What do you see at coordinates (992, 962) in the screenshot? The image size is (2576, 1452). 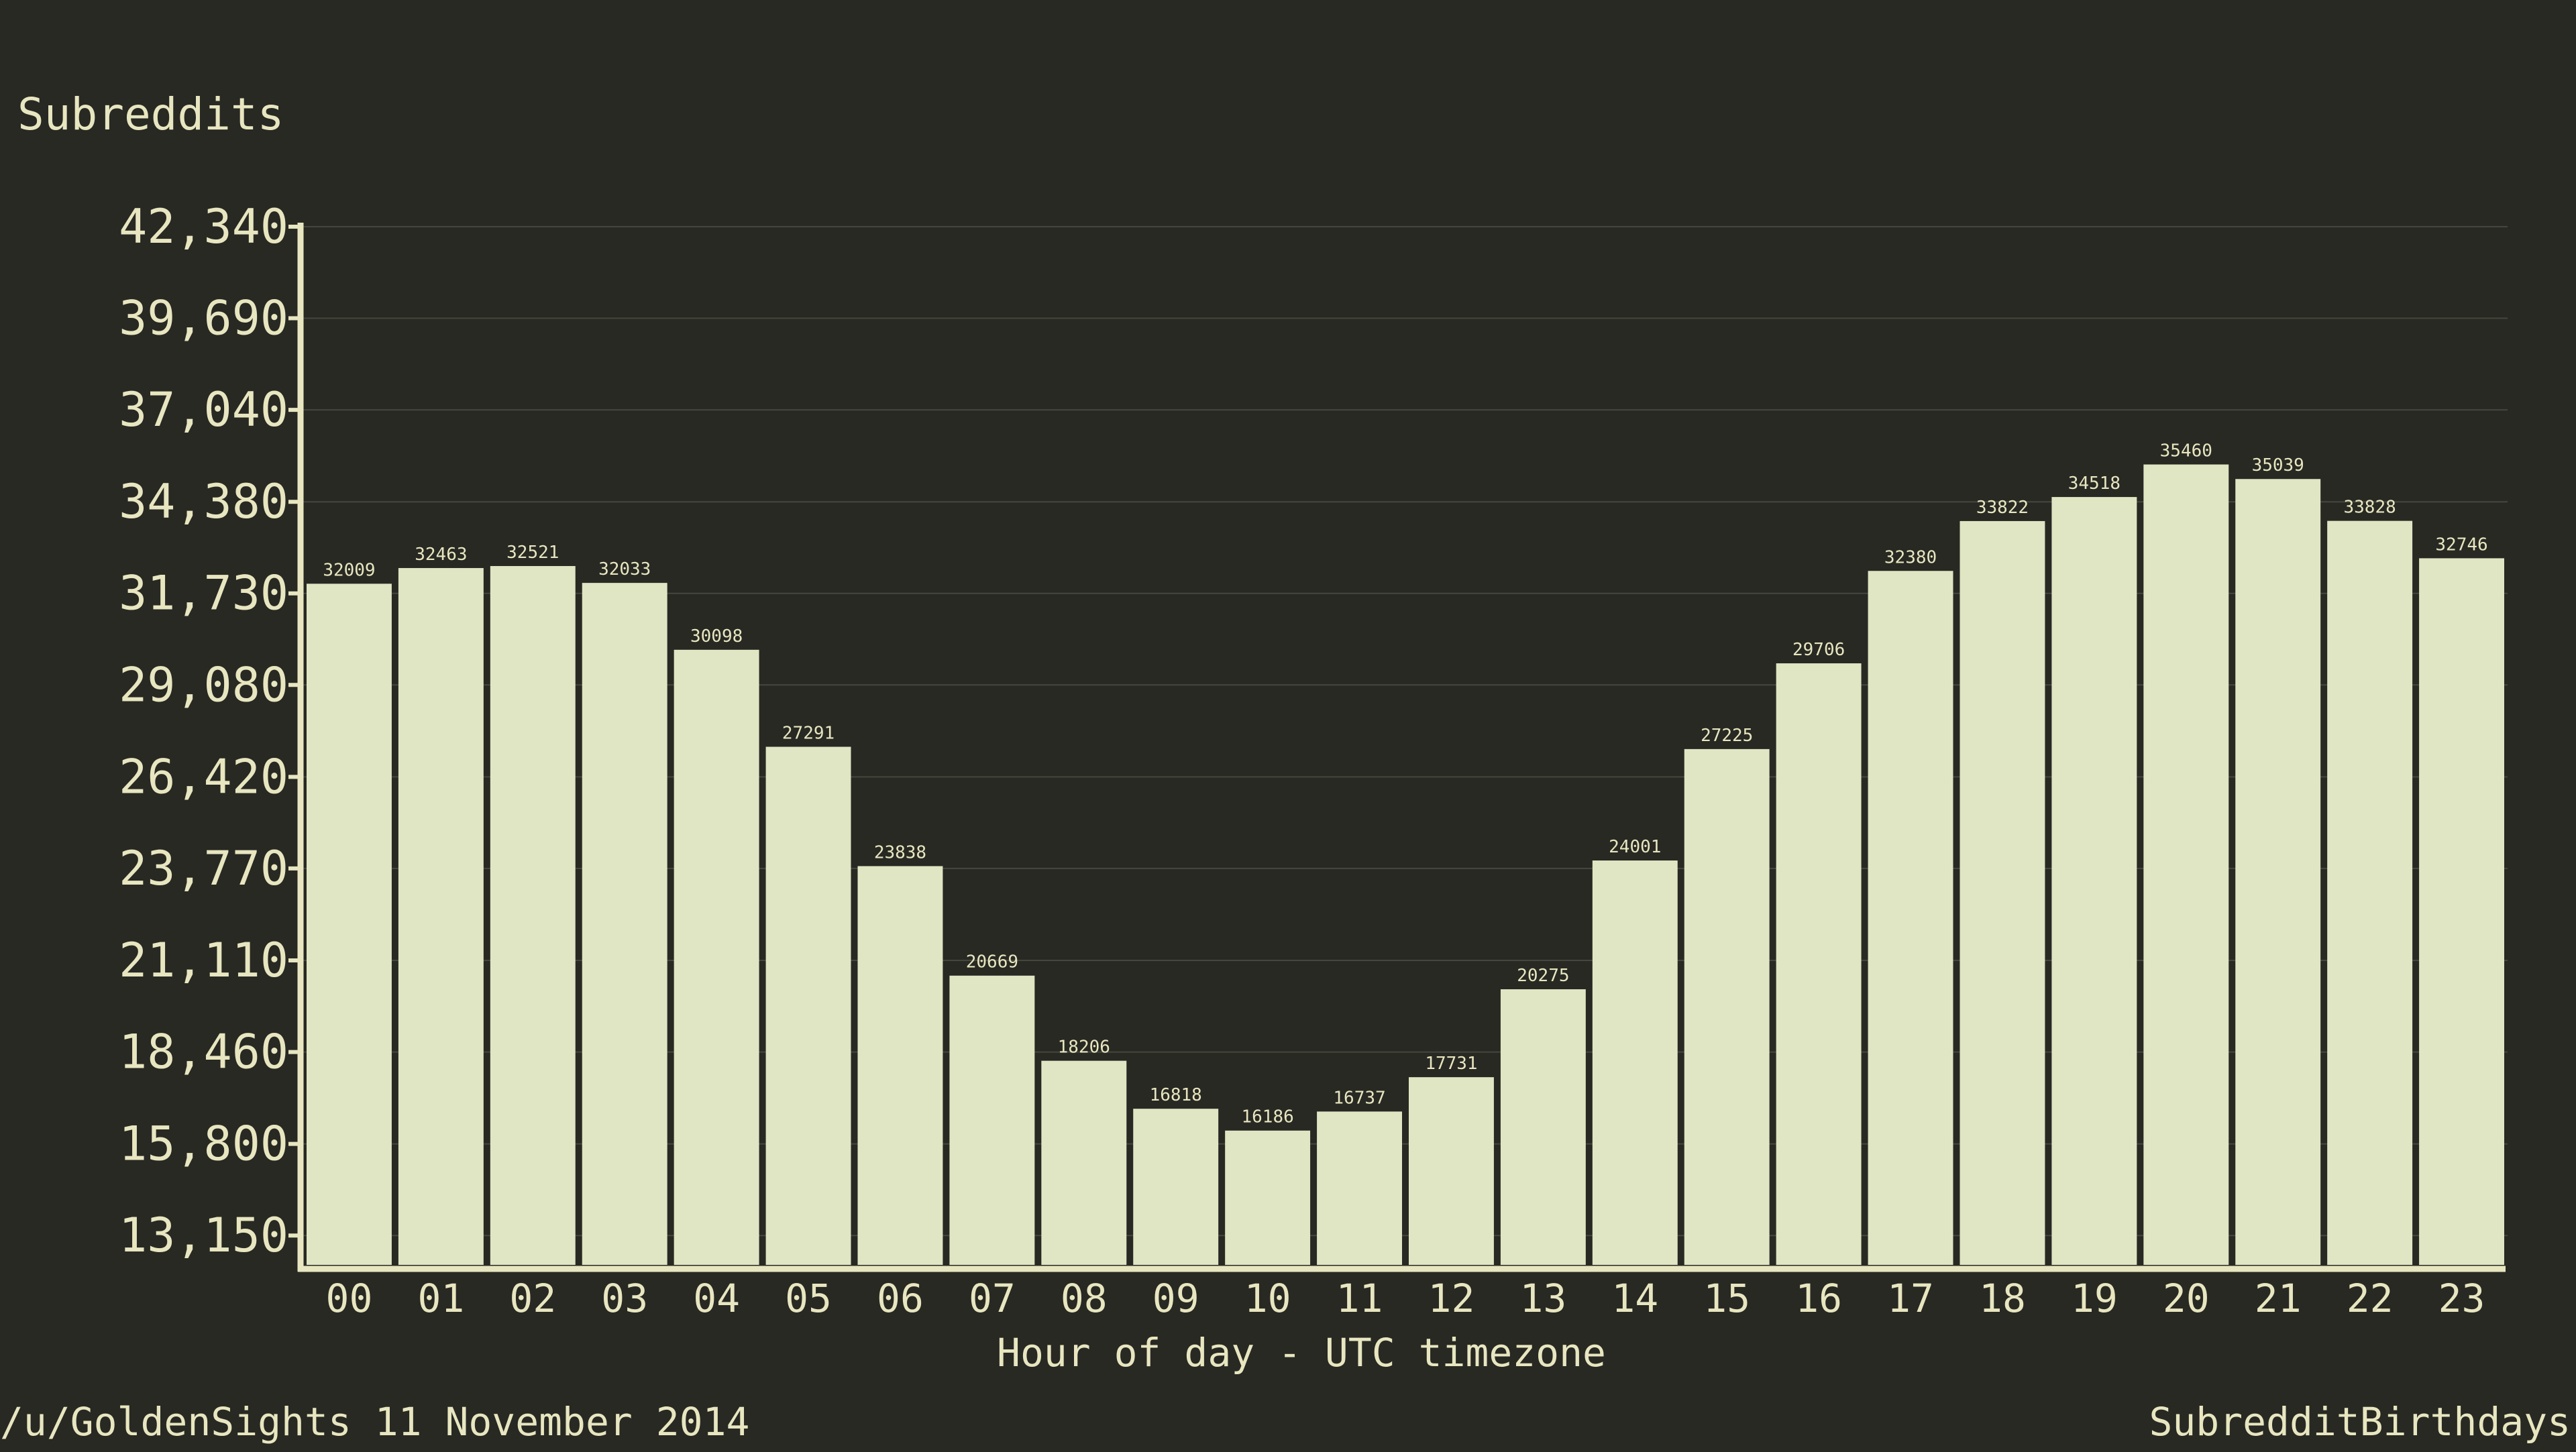 I see `bar-value-label: 20669` at bounding box center [992, 962].